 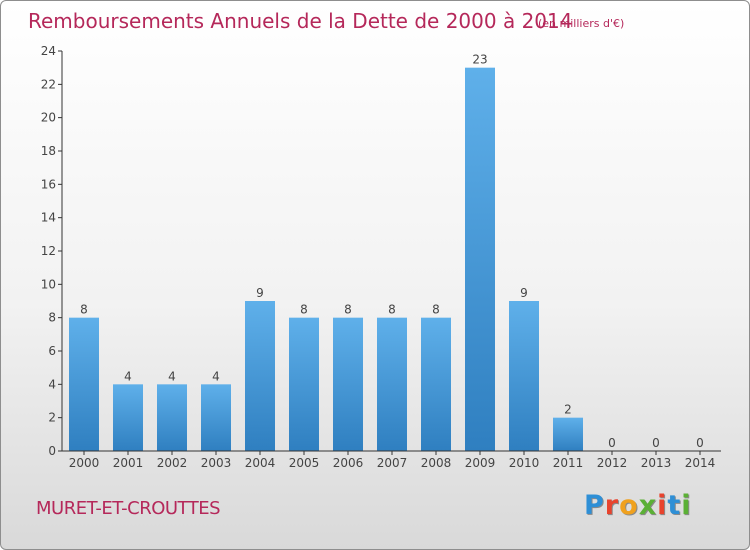 What do you see at coordinates (48, 51) in the screenshot?
I see `y-tick-label: 24` at bounding box center [48, 51].